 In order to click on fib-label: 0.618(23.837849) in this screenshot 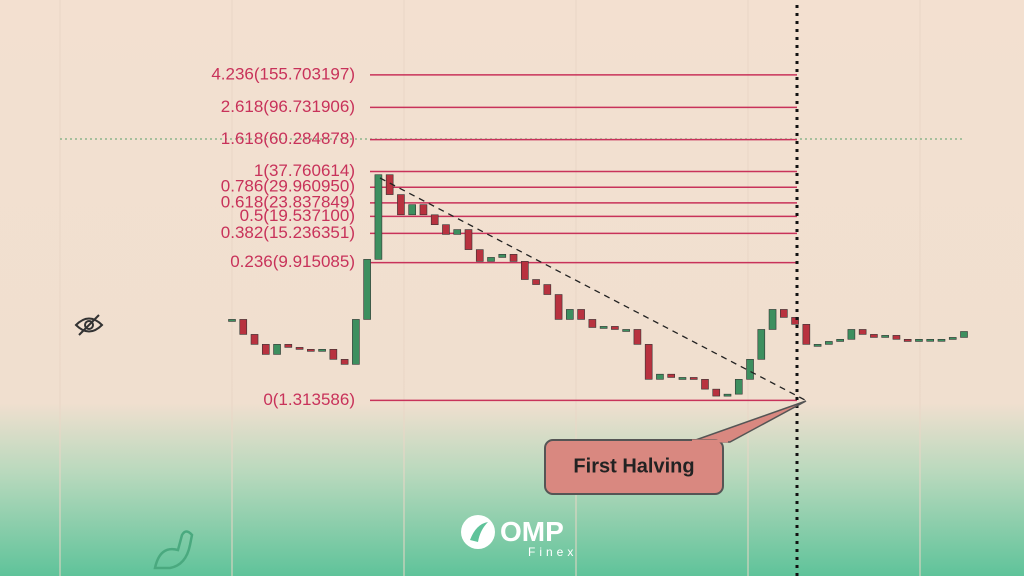, I will do `click(288, 201)`.